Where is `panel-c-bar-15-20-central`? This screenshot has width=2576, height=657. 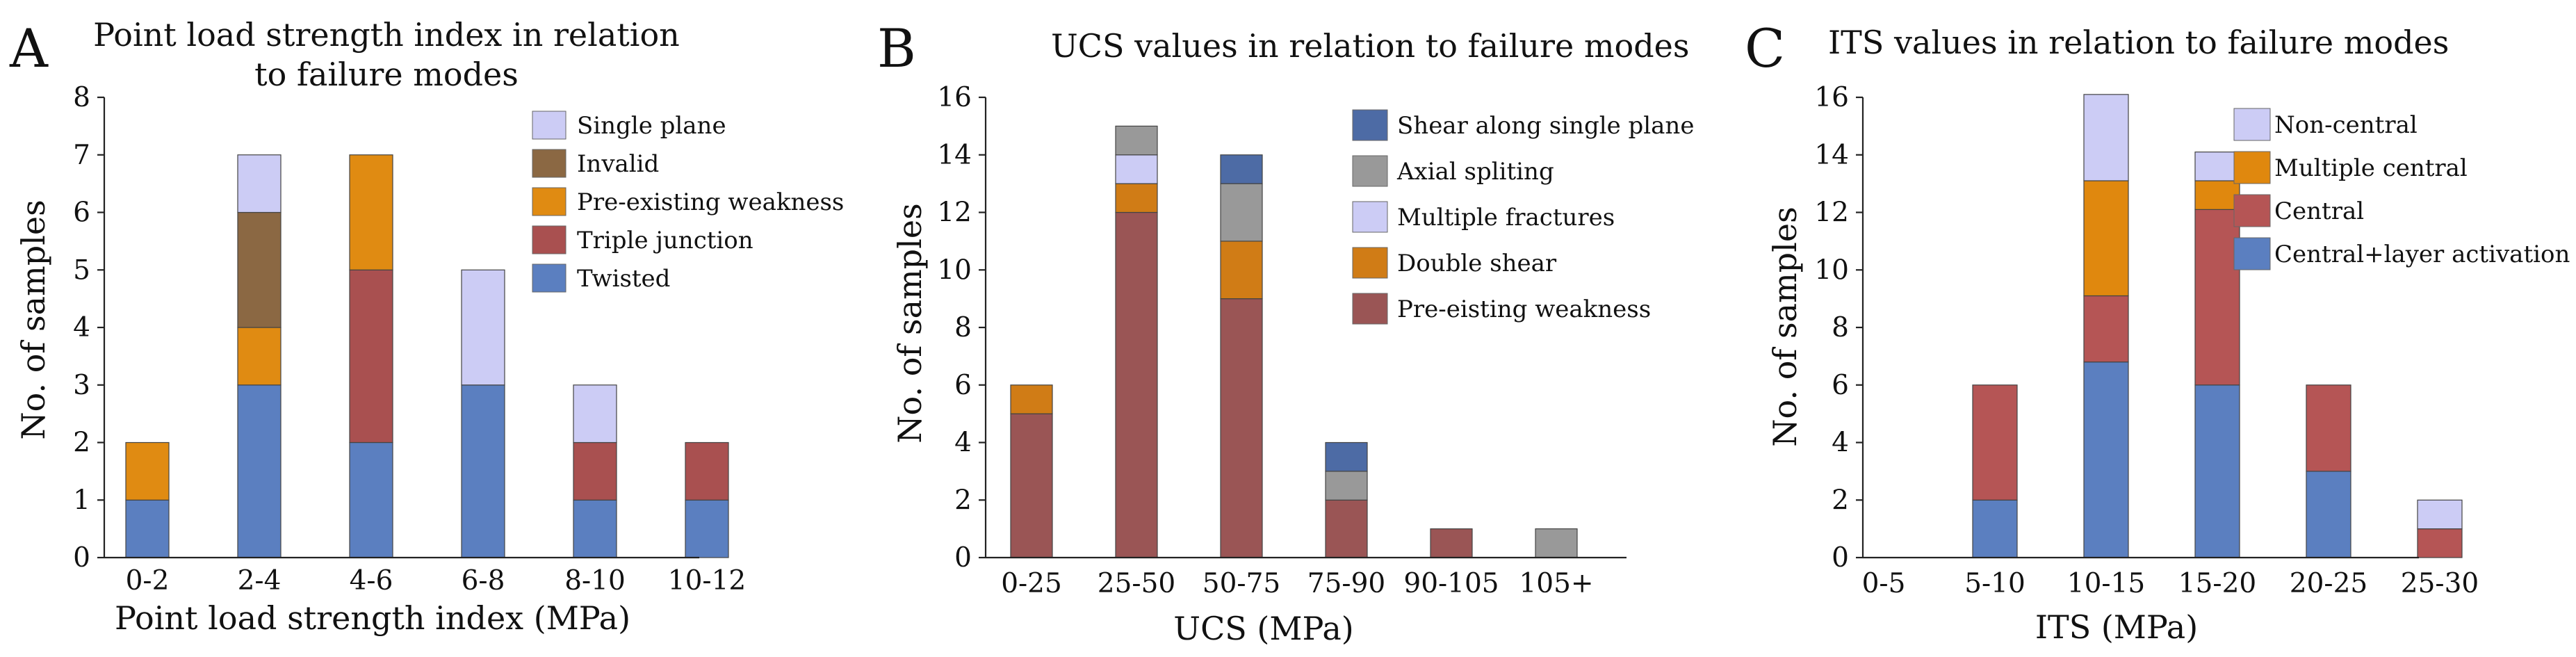 panel-c-bar-15-20-central is located at coordinates (2217, 297).